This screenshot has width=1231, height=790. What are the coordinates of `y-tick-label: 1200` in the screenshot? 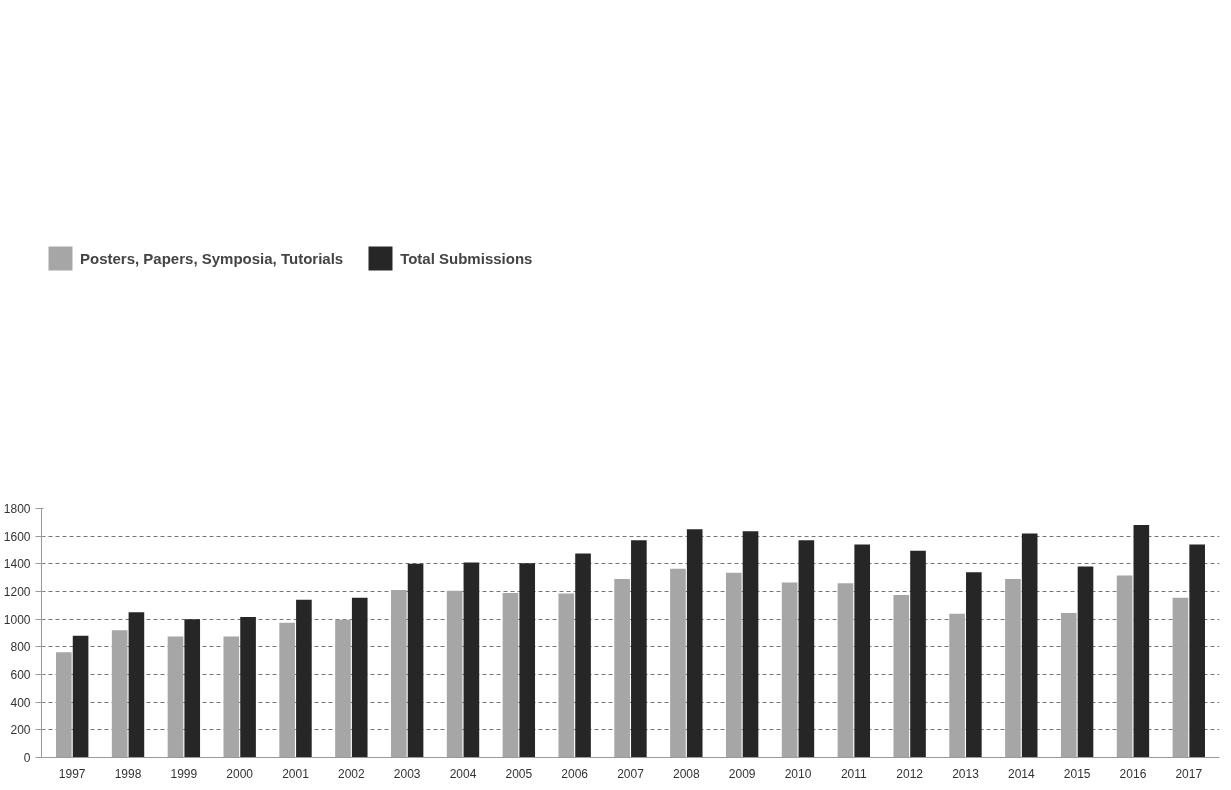 It's located at (17, 592).